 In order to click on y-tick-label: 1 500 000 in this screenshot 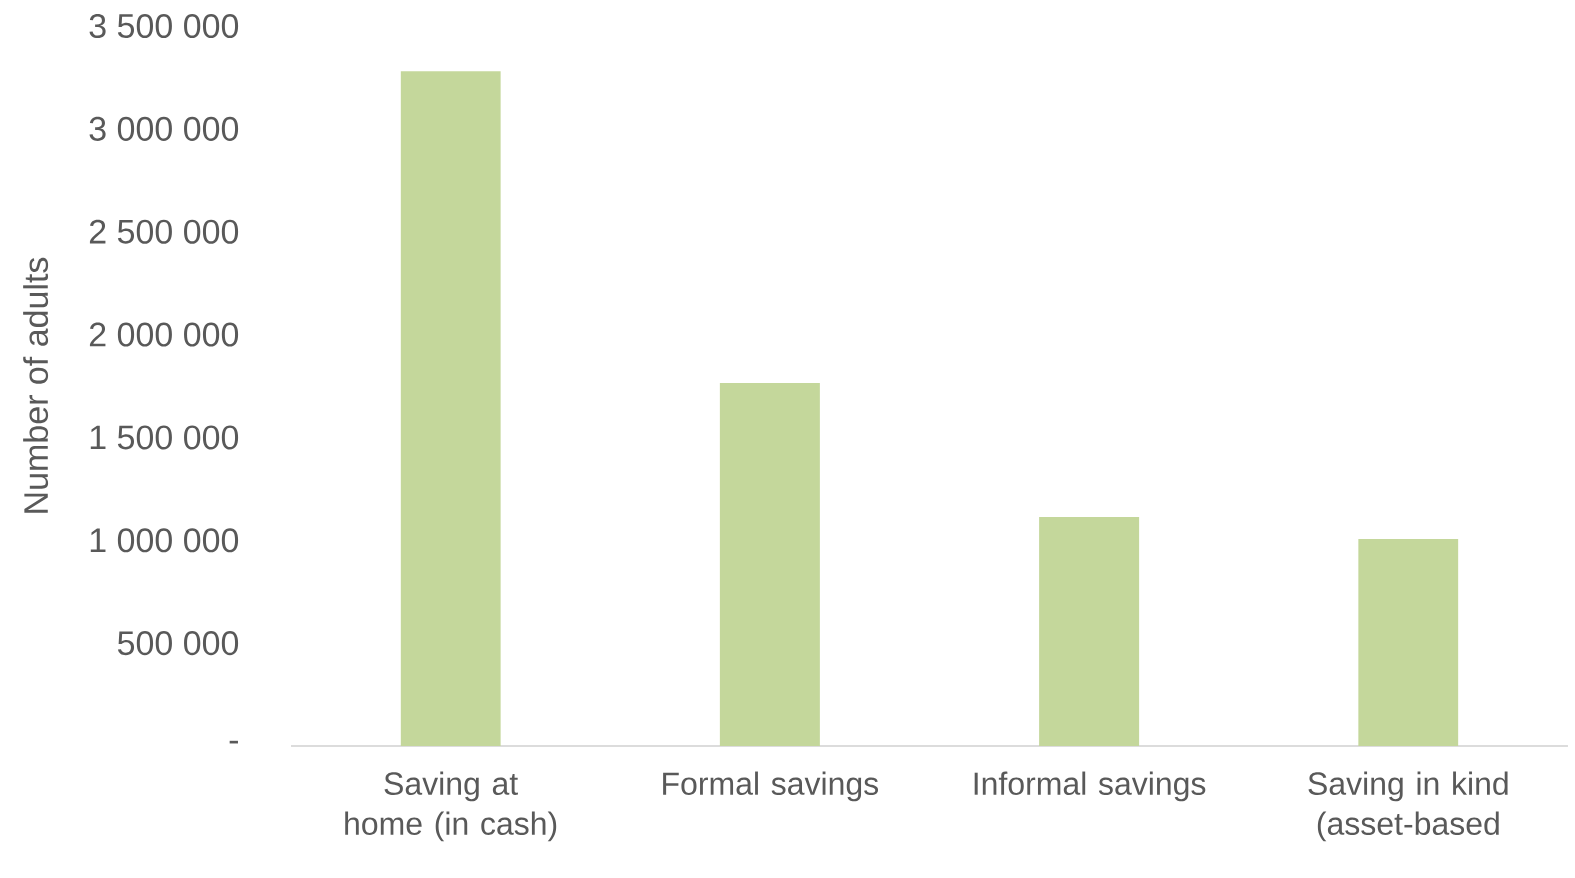, I will do `click(164, 437)`.